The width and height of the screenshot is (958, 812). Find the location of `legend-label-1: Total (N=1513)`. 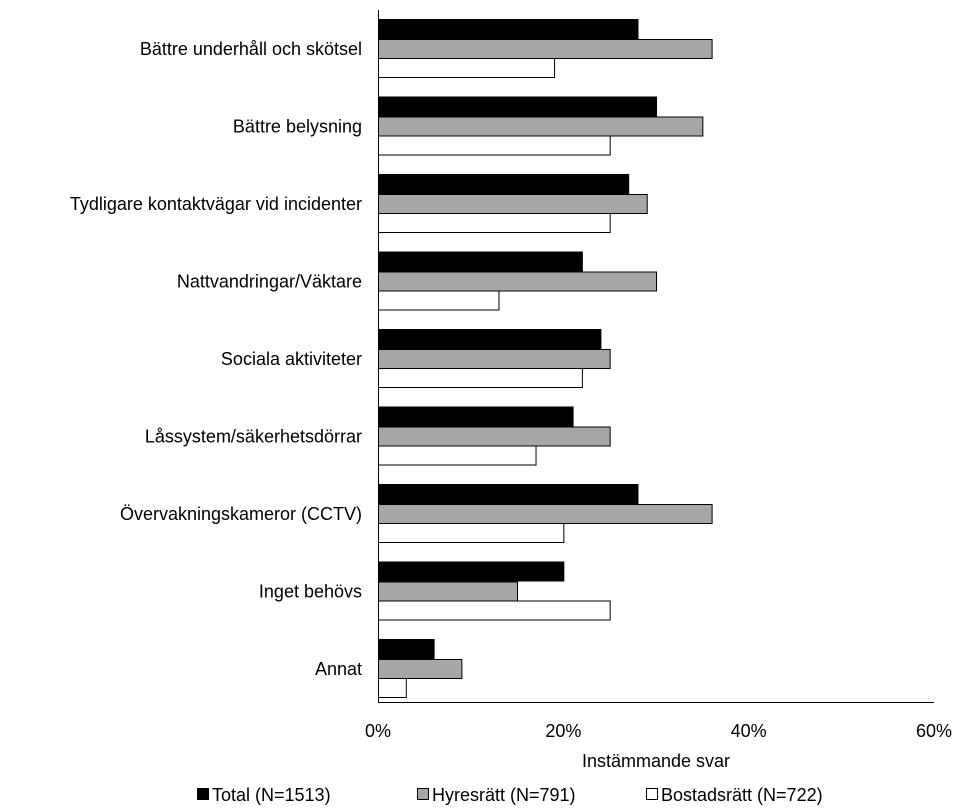

legend-label-1: Total (N=1513) is located at coordinates (271, 795).